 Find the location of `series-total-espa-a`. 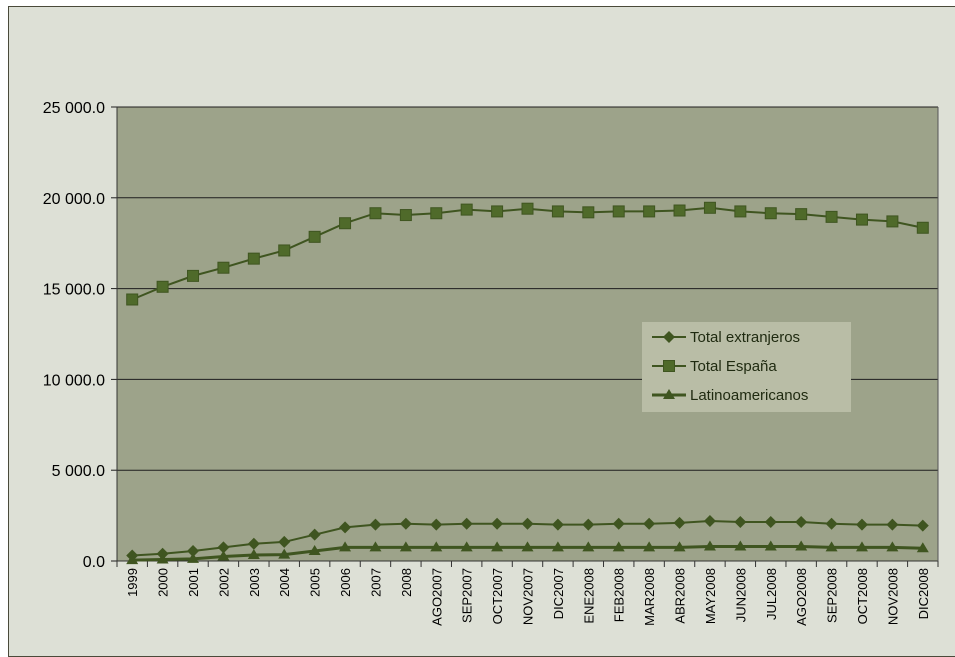

series-total-espa-a is located at coordinates (527, 253).